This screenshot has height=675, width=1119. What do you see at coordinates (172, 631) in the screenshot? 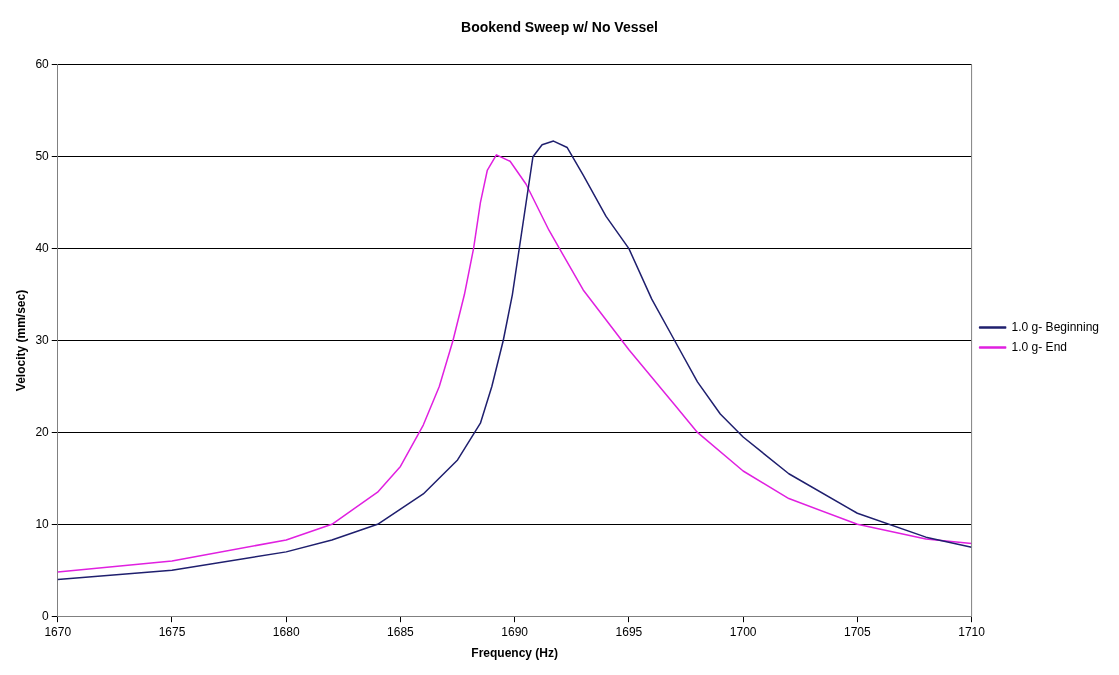
I see `x-tick-label: 1675` at bounding box center [172, 631].